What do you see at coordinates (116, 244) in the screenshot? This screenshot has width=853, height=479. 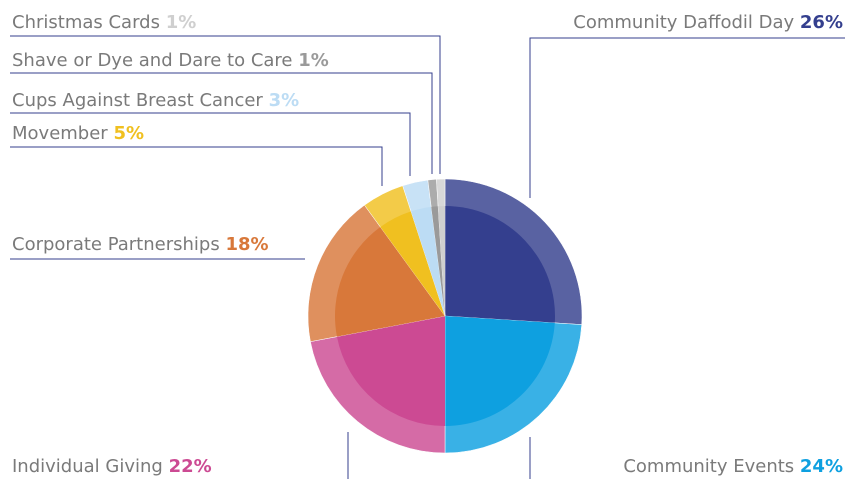 I see `category-name: Corporate Partnerships` at bounding box center [116, 244].